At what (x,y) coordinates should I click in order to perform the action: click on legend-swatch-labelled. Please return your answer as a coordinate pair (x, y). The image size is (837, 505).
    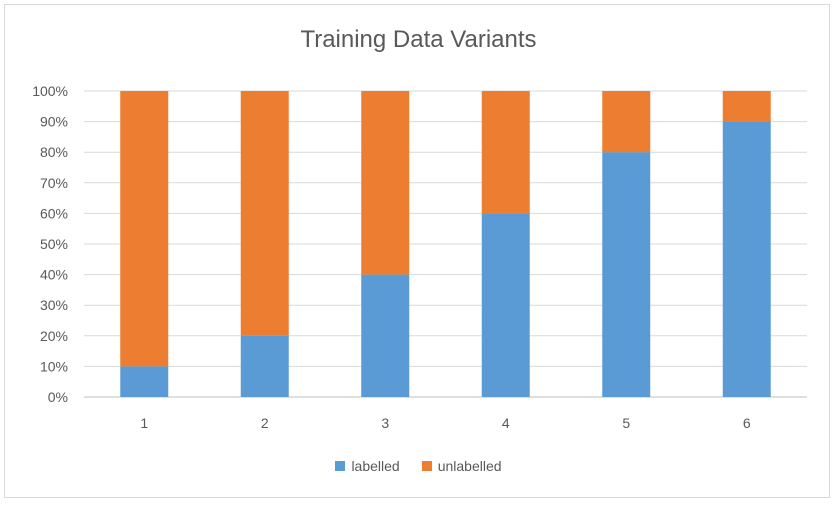
    Looking at the image, I should click on (340, 466).